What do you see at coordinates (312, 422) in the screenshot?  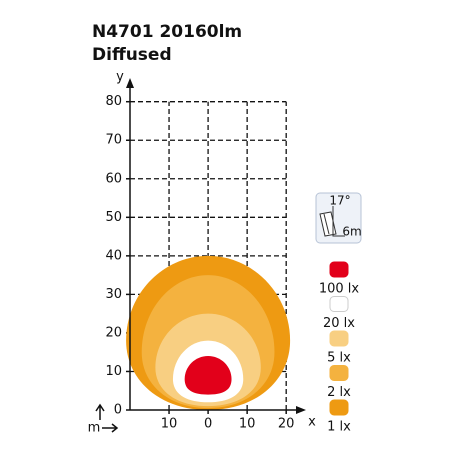 I see `x-axis-label: x` at bounding box center [312, 422].